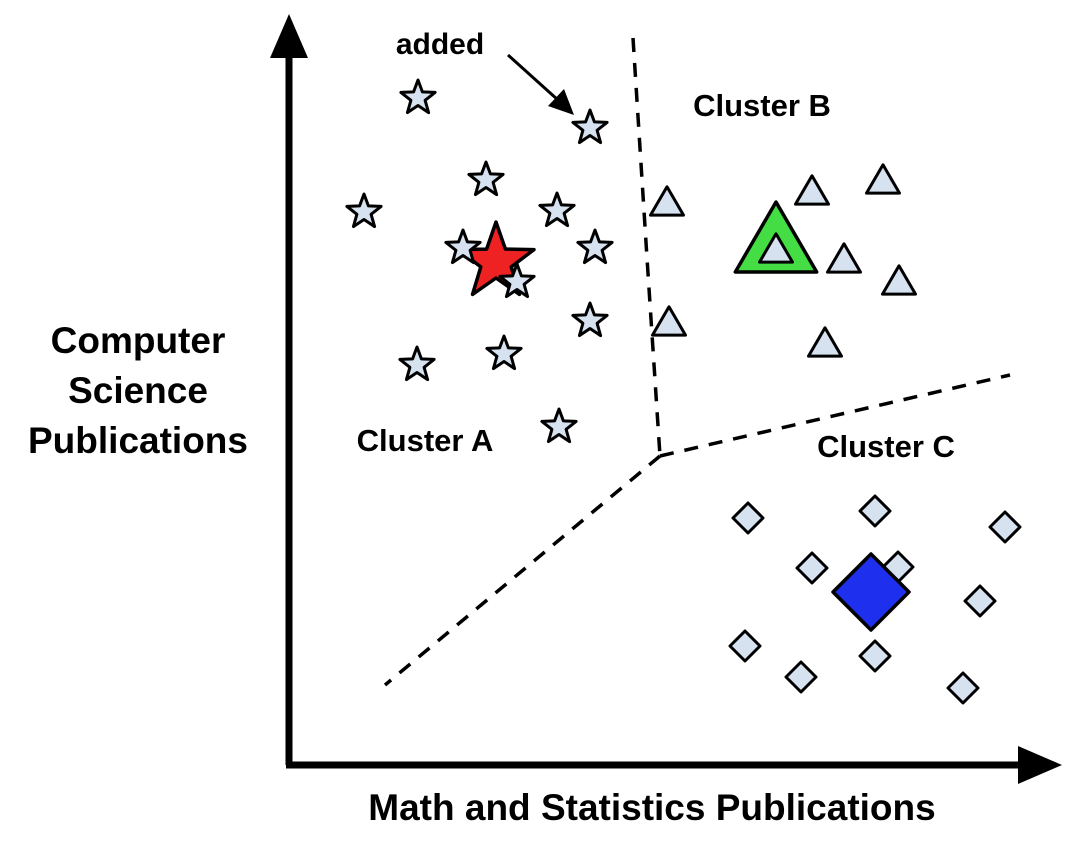  I want to click on cluster-a-label: Cluster A, so click(425, 440).